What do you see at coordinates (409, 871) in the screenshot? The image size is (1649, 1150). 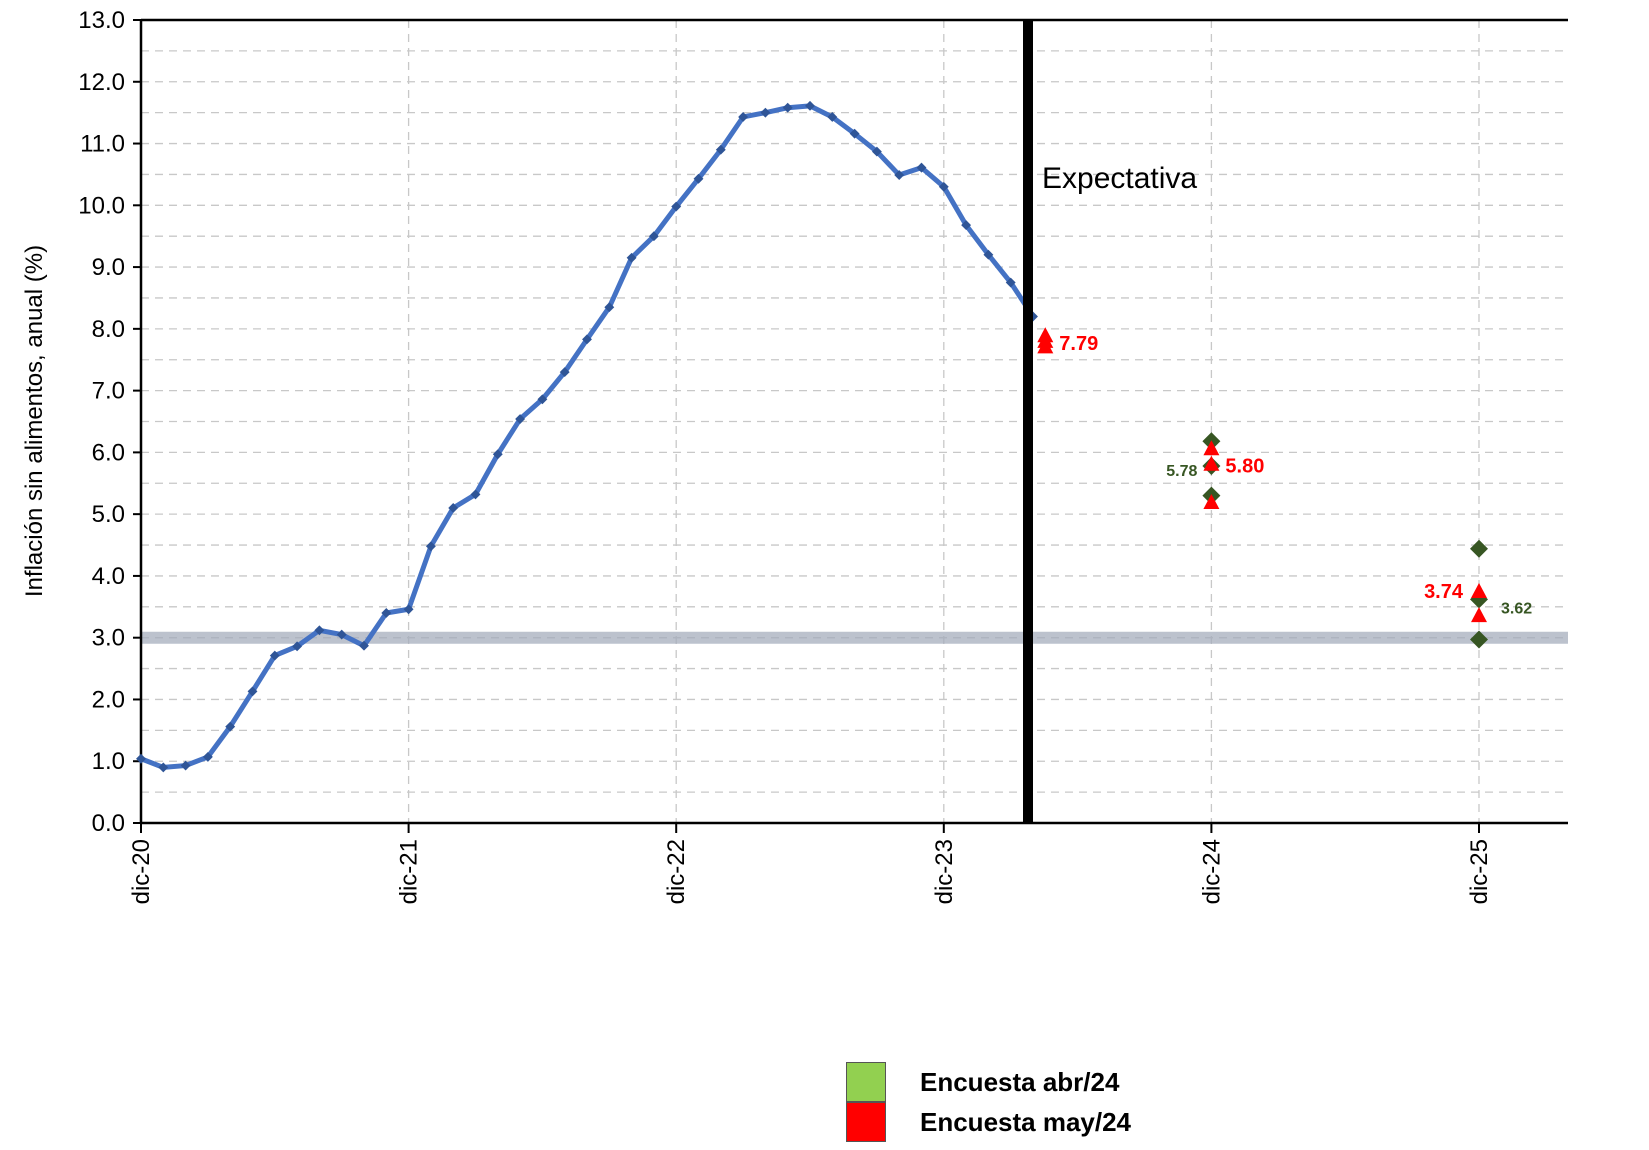 I see `x-tick-label: dic-21` at bounding box center [409, 871].